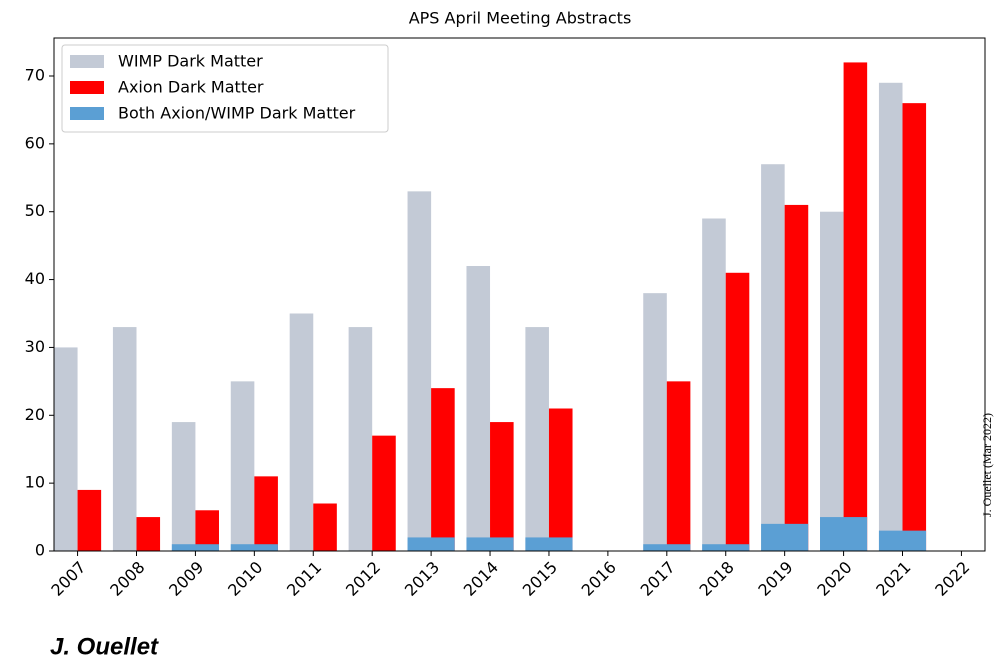 This screenshot has width=1001, height=661. I want to click on footer: J. Ouellet, so click(104, 646).